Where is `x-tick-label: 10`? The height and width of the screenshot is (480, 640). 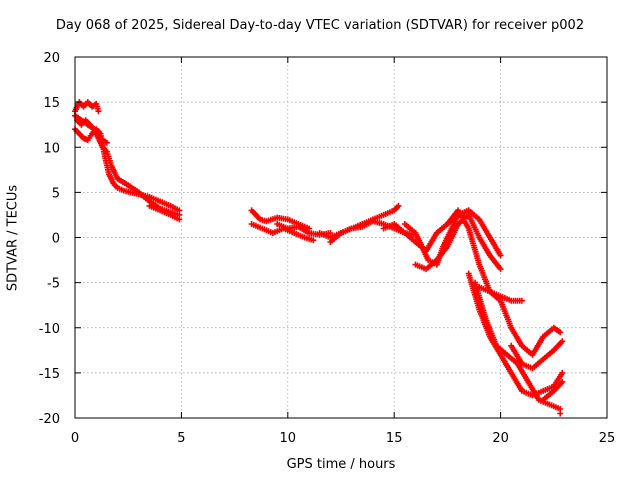 x-tick-label: 10 is located at coordinates (288, 438).